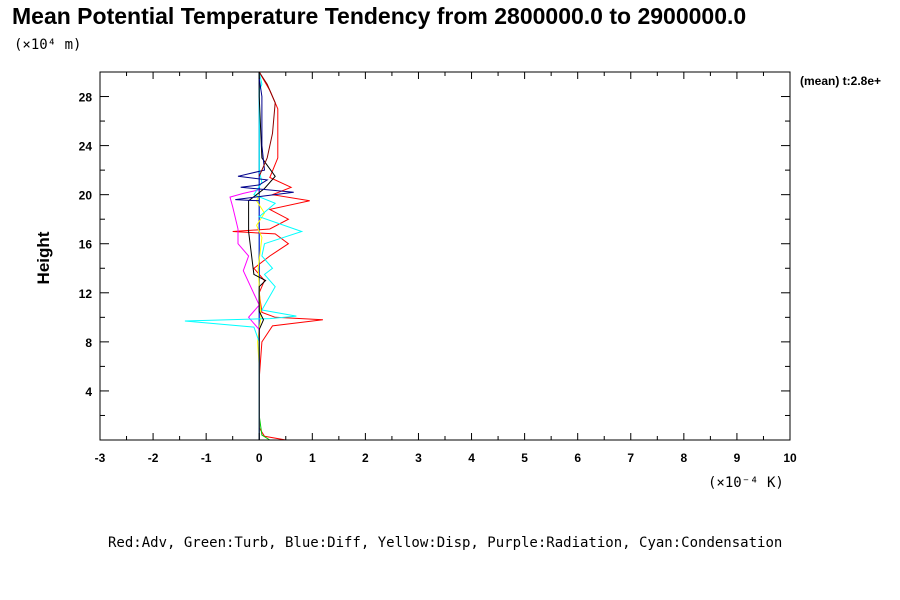 The width and height of the screenshot is (900, 600). I want to click on x-tick-label: 8, so click(684, 458).